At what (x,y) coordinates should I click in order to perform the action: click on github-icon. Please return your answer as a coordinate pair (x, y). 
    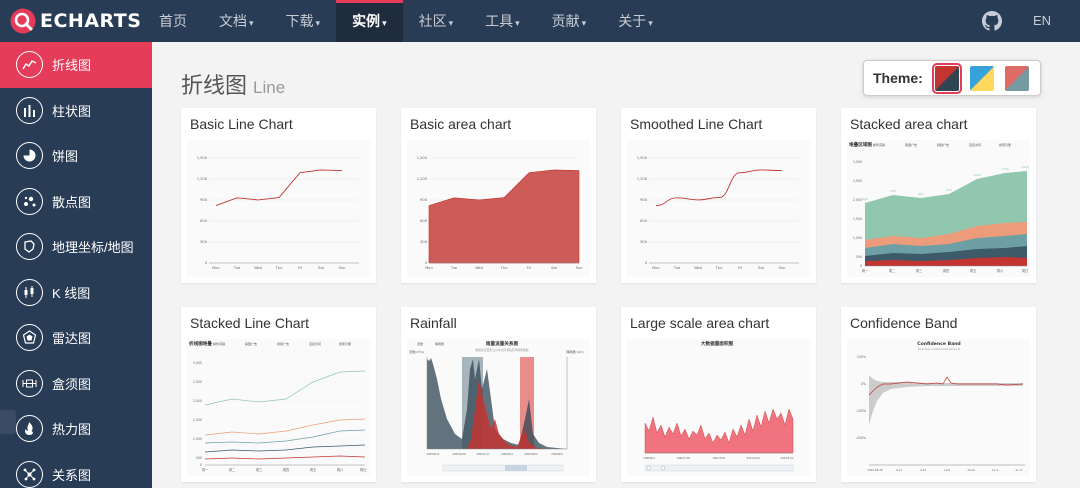
    Looking at the image, I should click on (992, 21).